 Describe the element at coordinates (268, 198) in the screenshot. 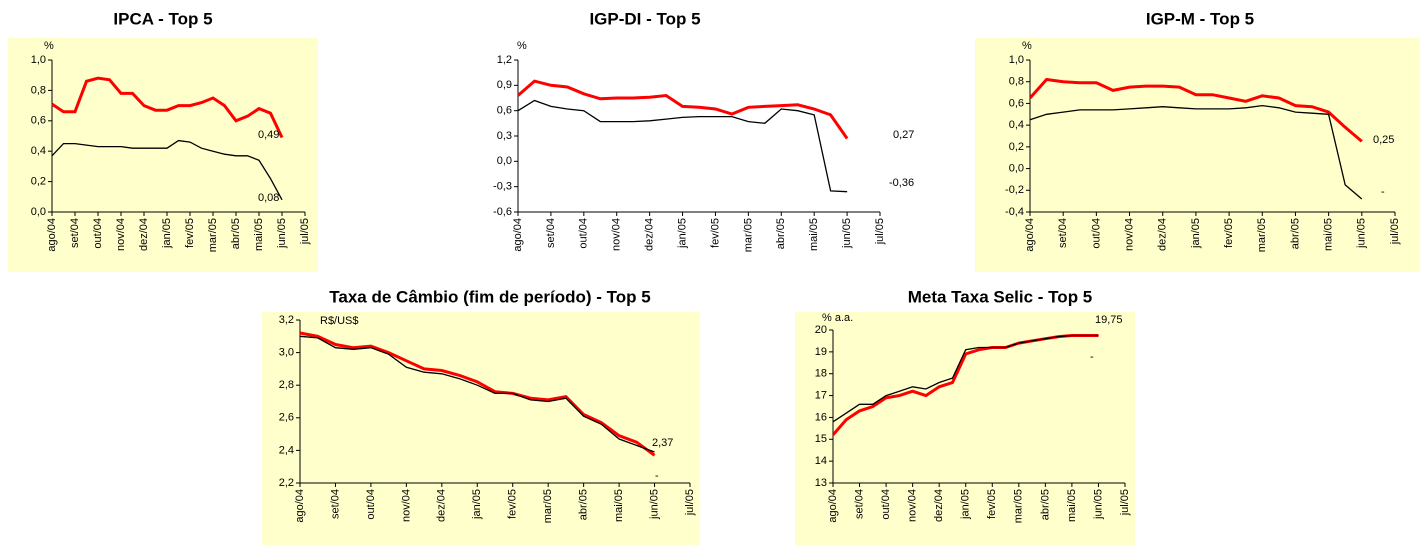

I see `annotation: 0,08` at that location.